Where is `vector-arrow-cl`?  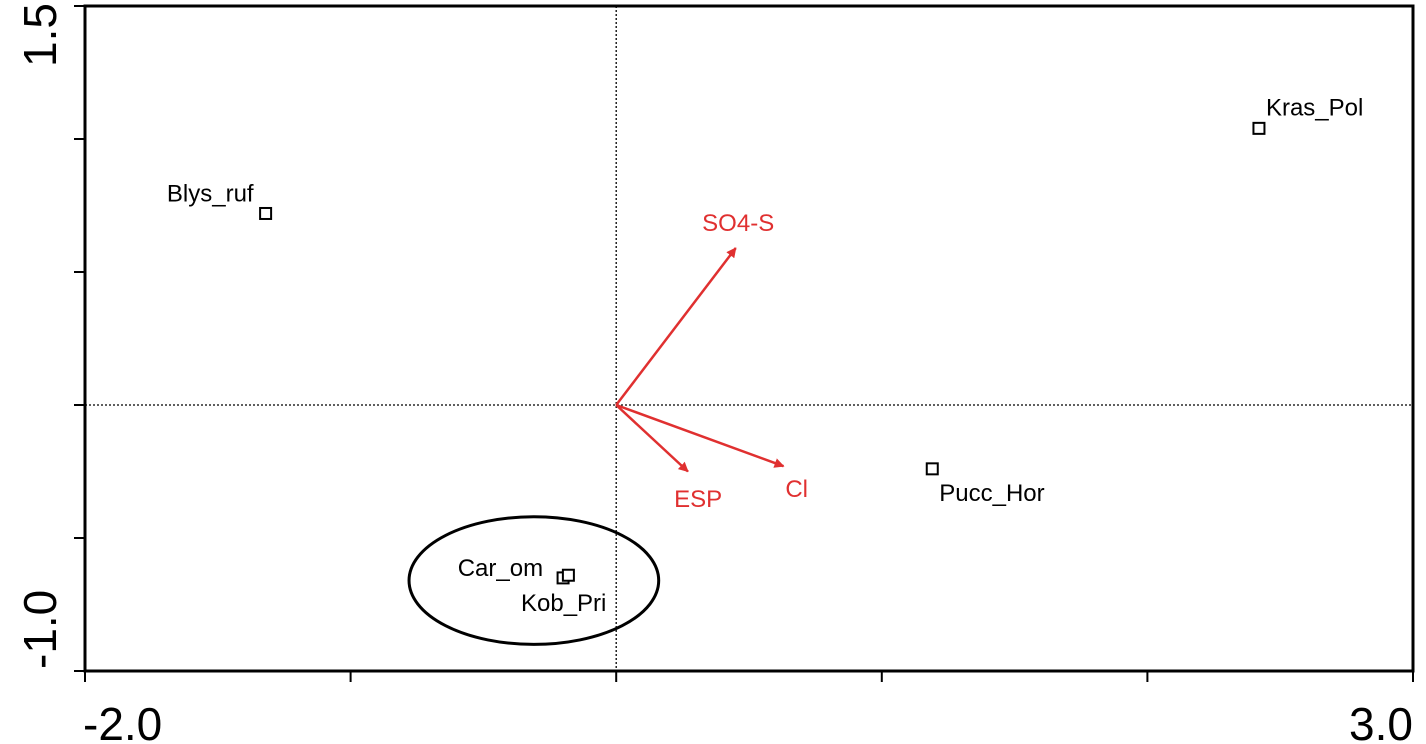 vector-arrow-cl is located at coordinates (700, 435).